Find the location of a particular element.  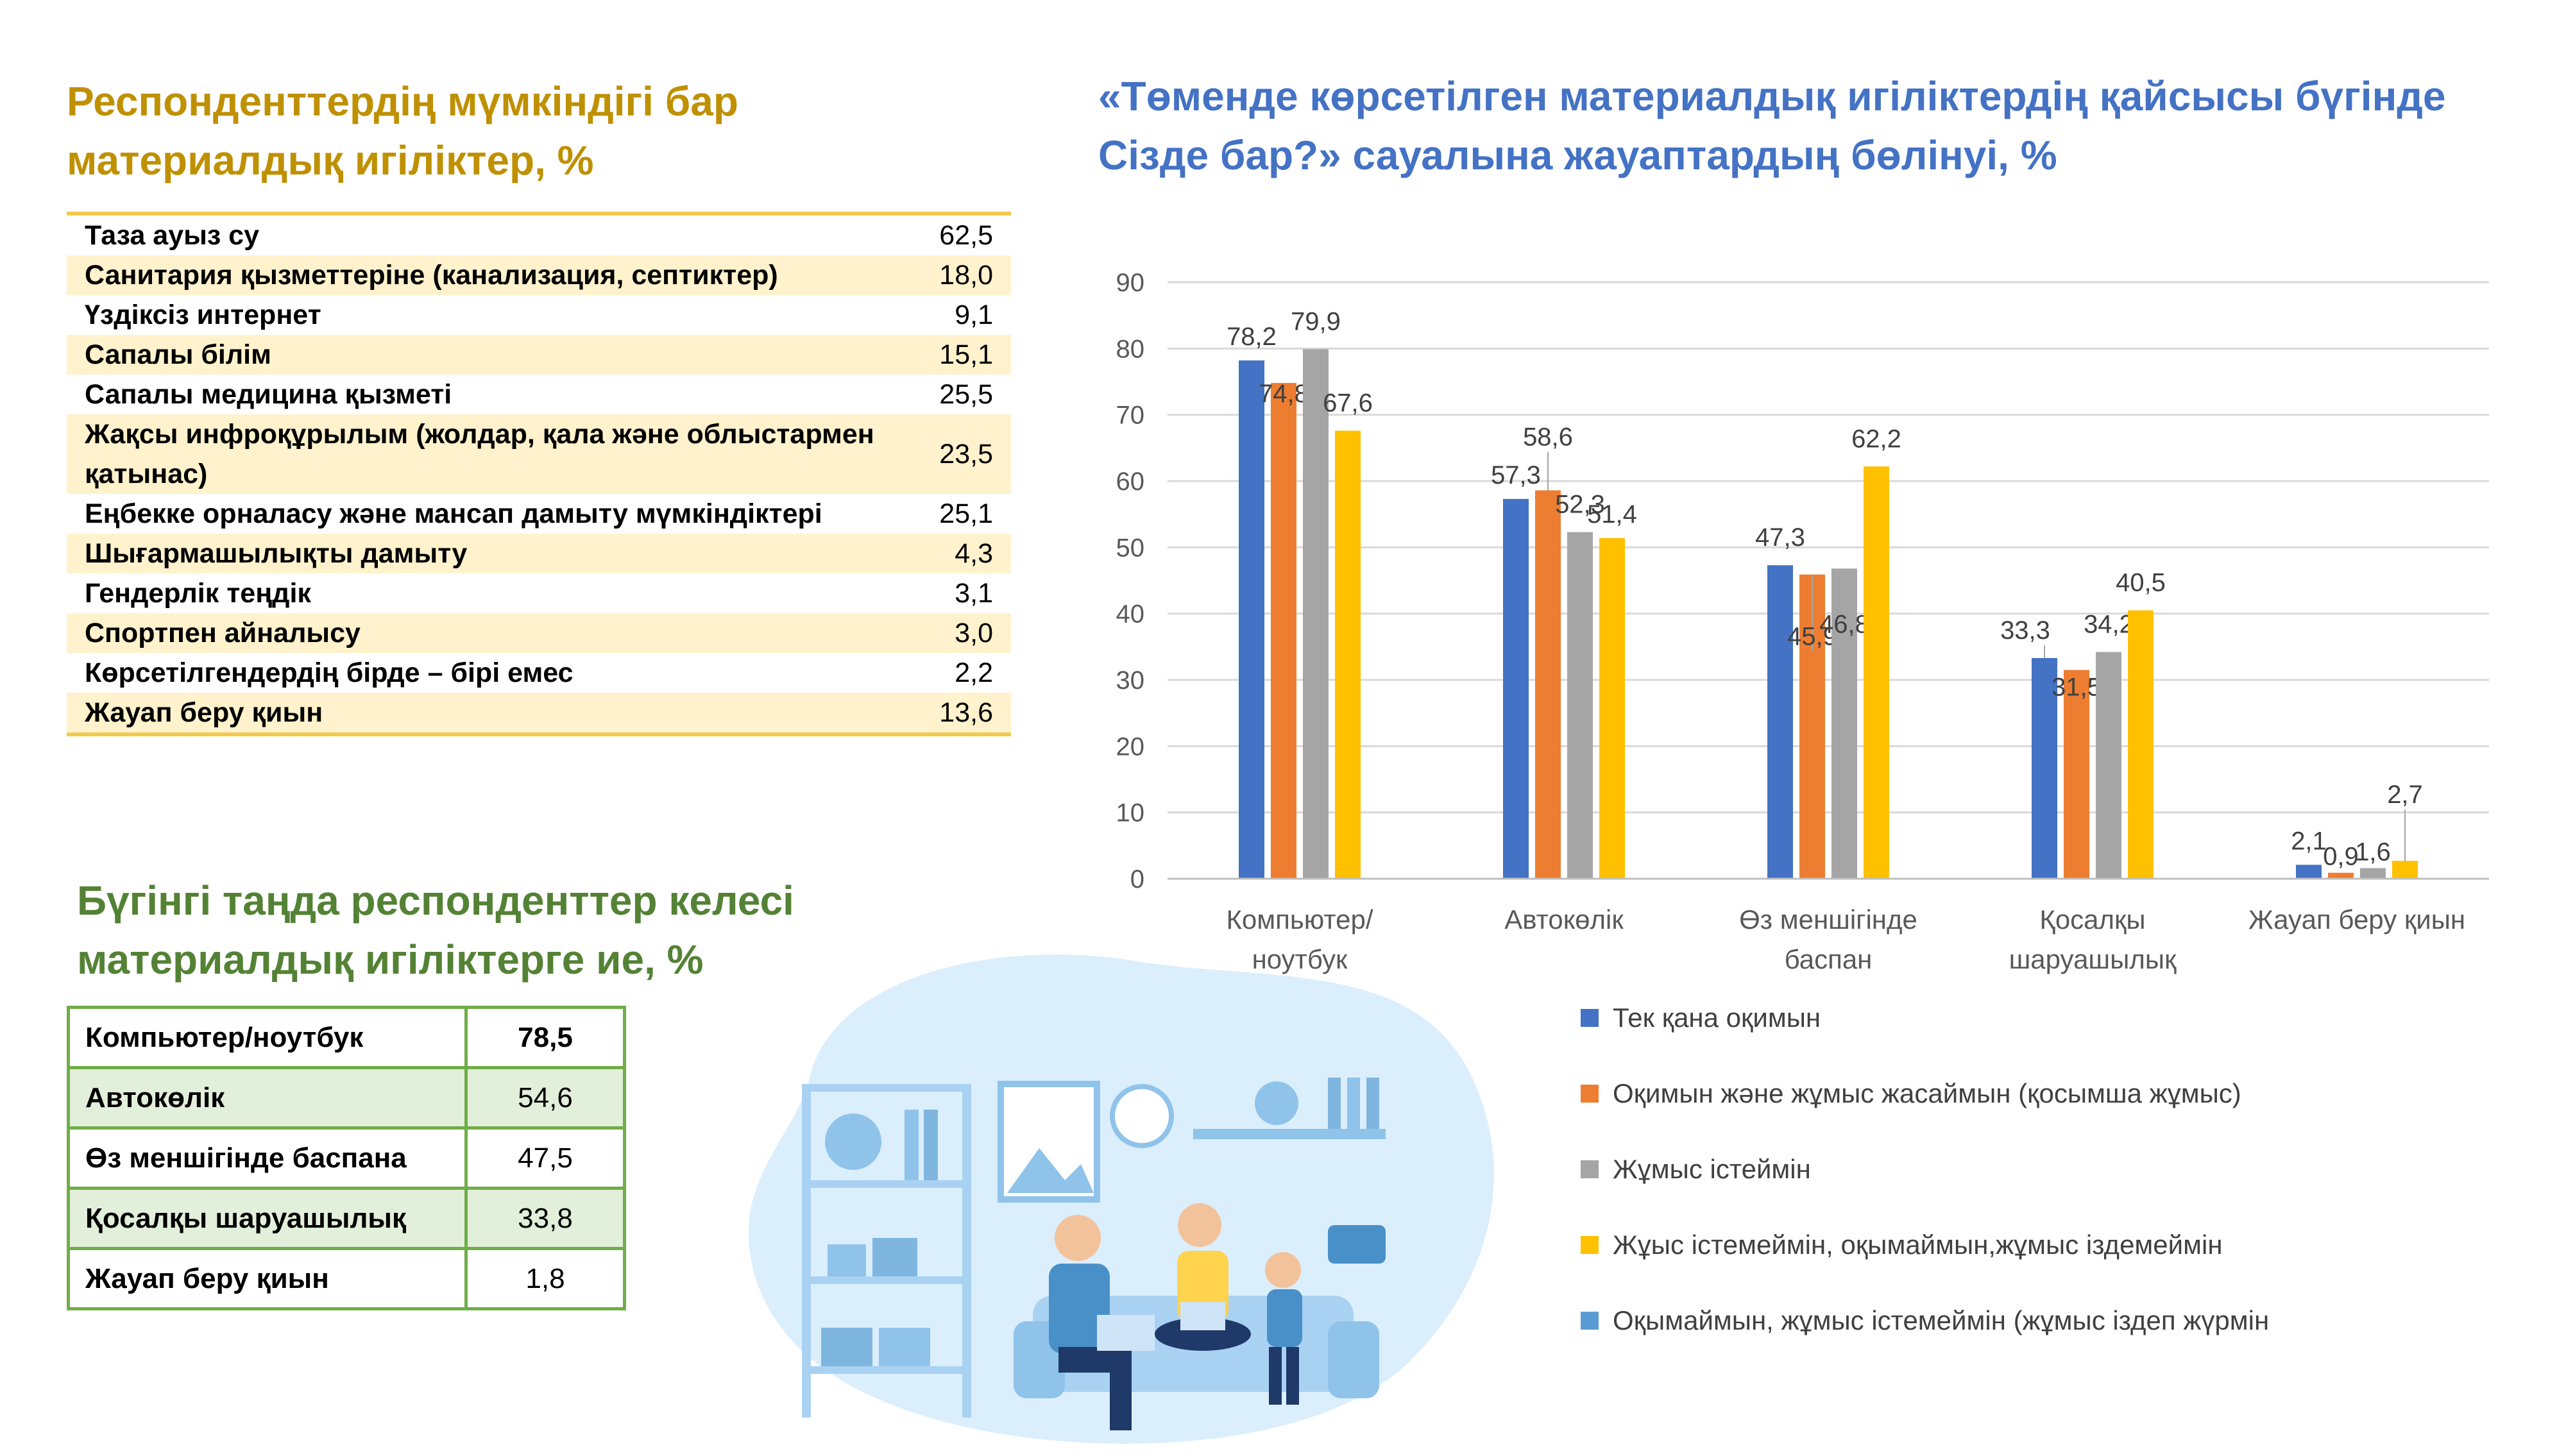

table-row: Компьютер/ноутбук 78,5 is located at coordinates (346, 1037).